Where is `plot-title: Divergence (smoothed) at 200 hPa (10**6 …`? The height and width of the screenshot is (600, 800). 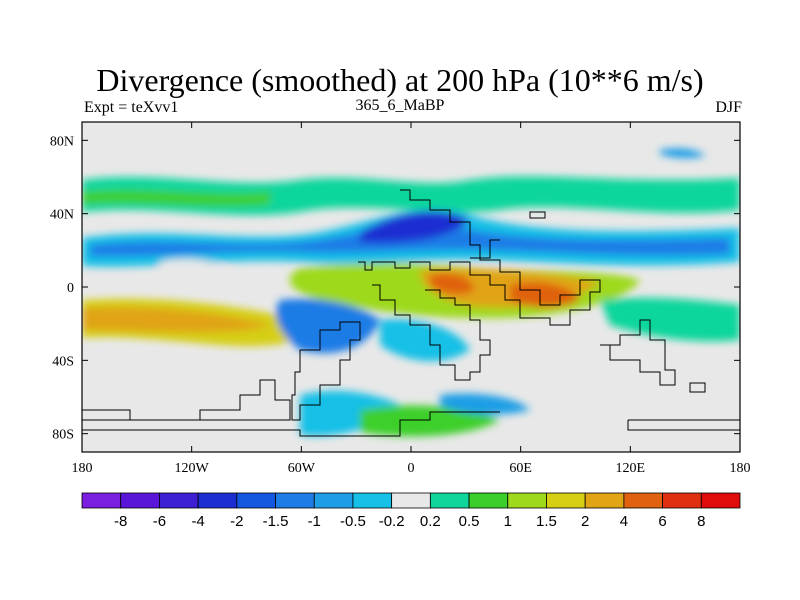
plot-title: Divergence (smoothed) at 200 hPa (10**6 … is located at coordinates (400, 80).